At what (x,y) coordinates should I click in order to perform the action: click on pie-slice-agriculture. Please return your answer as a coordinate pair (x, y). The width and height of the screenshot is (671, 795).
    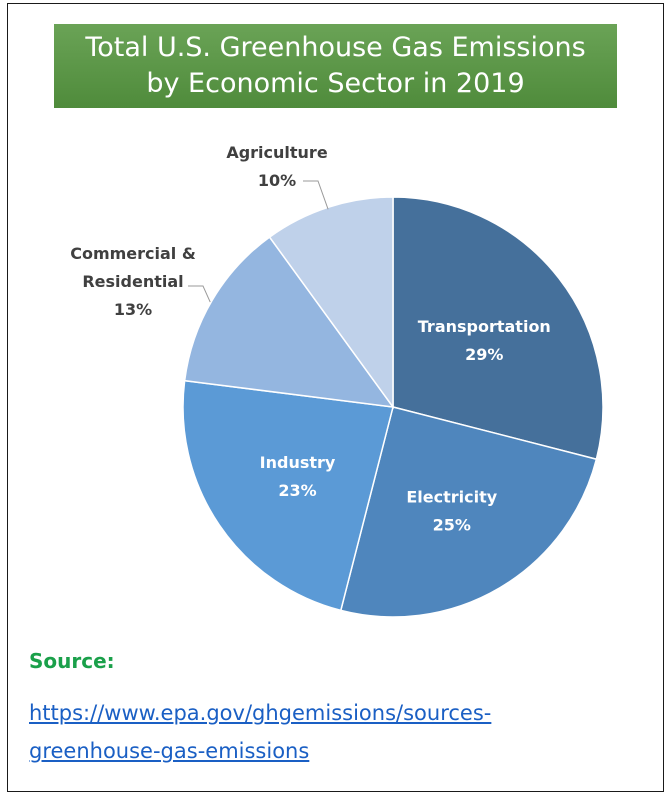
    Looking at the image, I should click on (331, 303).